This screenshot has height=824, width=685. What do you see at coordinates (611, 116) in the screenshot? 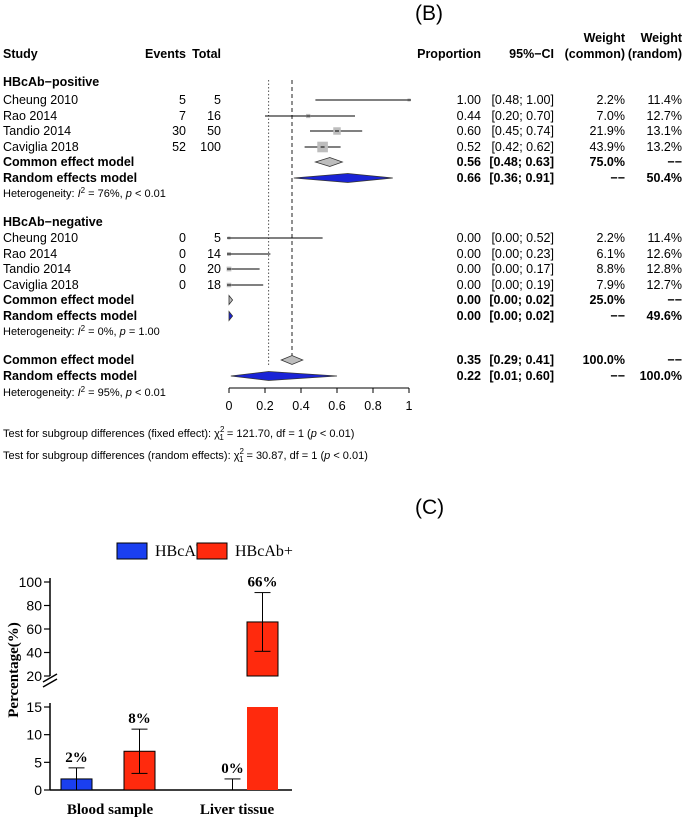
I see `weight-common-value: 7.0%` at bounding box center [611, 116].